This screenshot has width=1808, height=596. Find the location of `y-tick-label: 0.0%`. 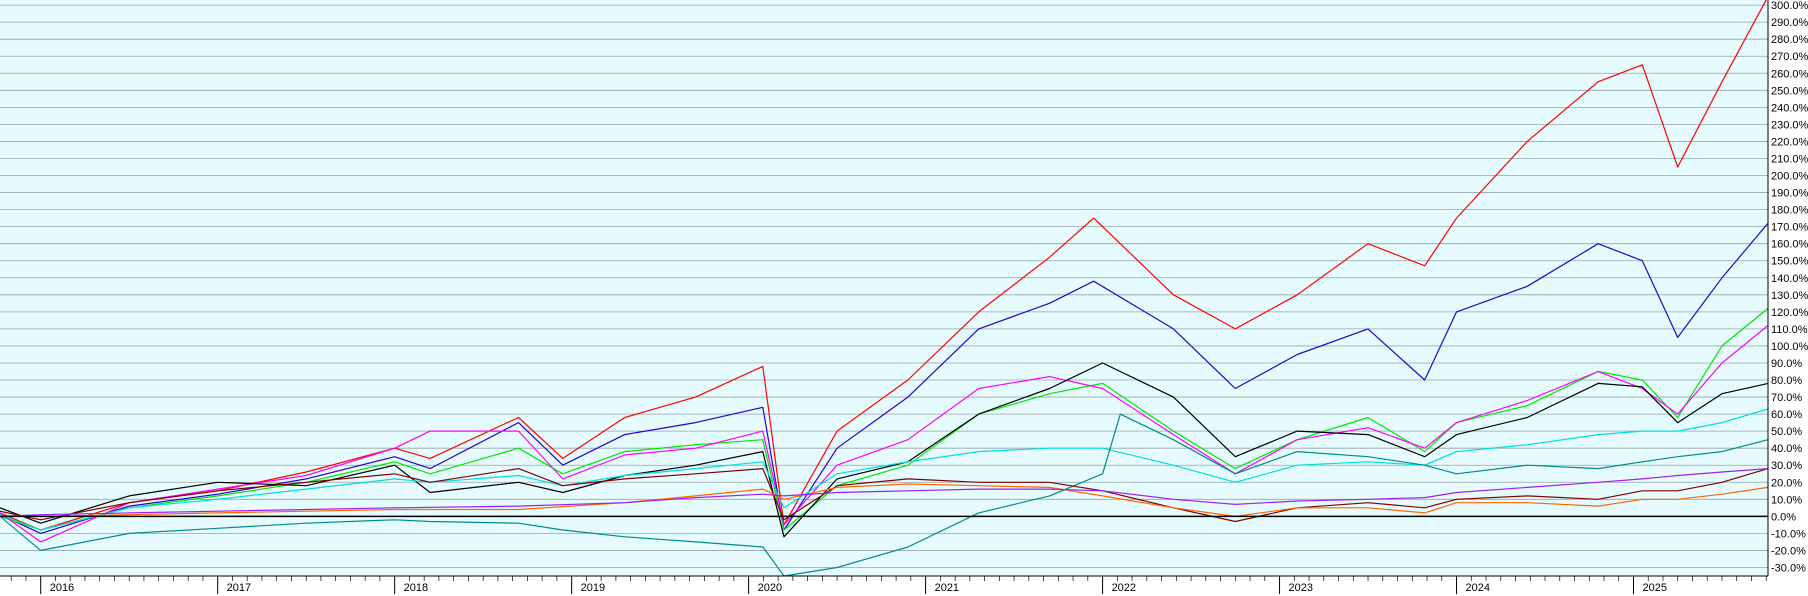

y-tick-label: 0.0% is located at coordinates (1783, 517).